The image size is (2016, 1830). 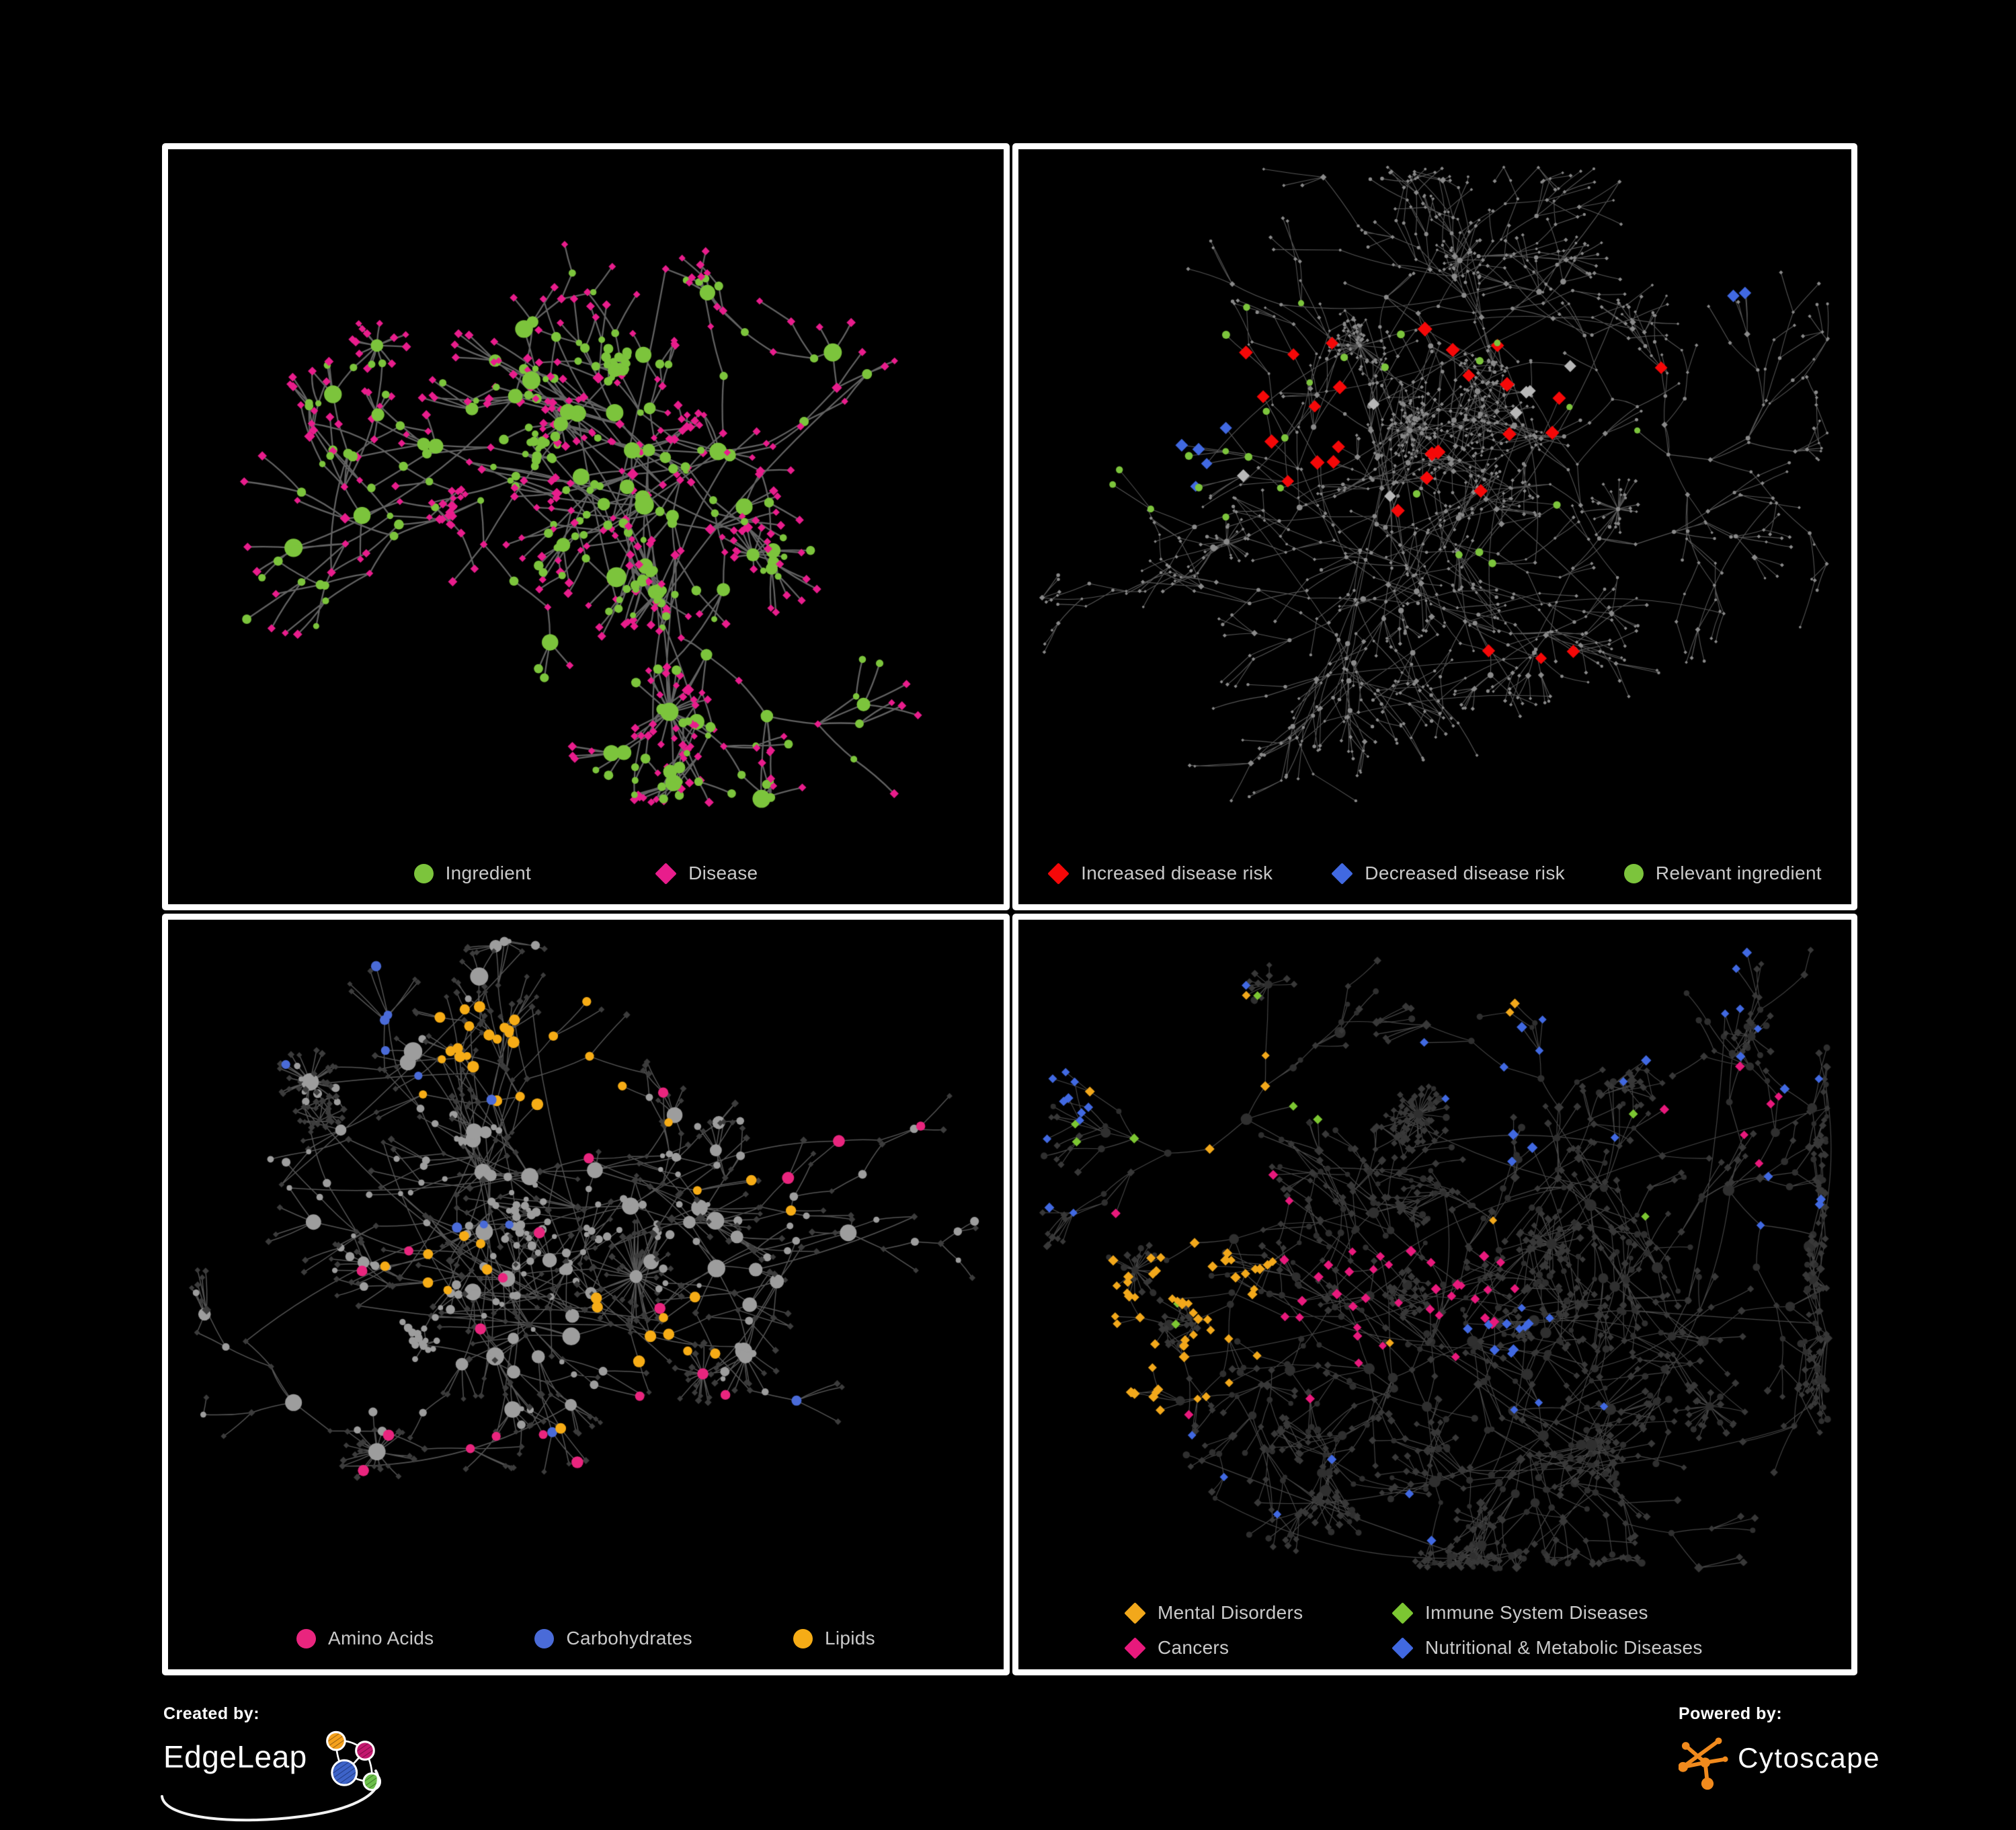 I want to click on created-by-label: Created by:, so click(x=211, y=1713).